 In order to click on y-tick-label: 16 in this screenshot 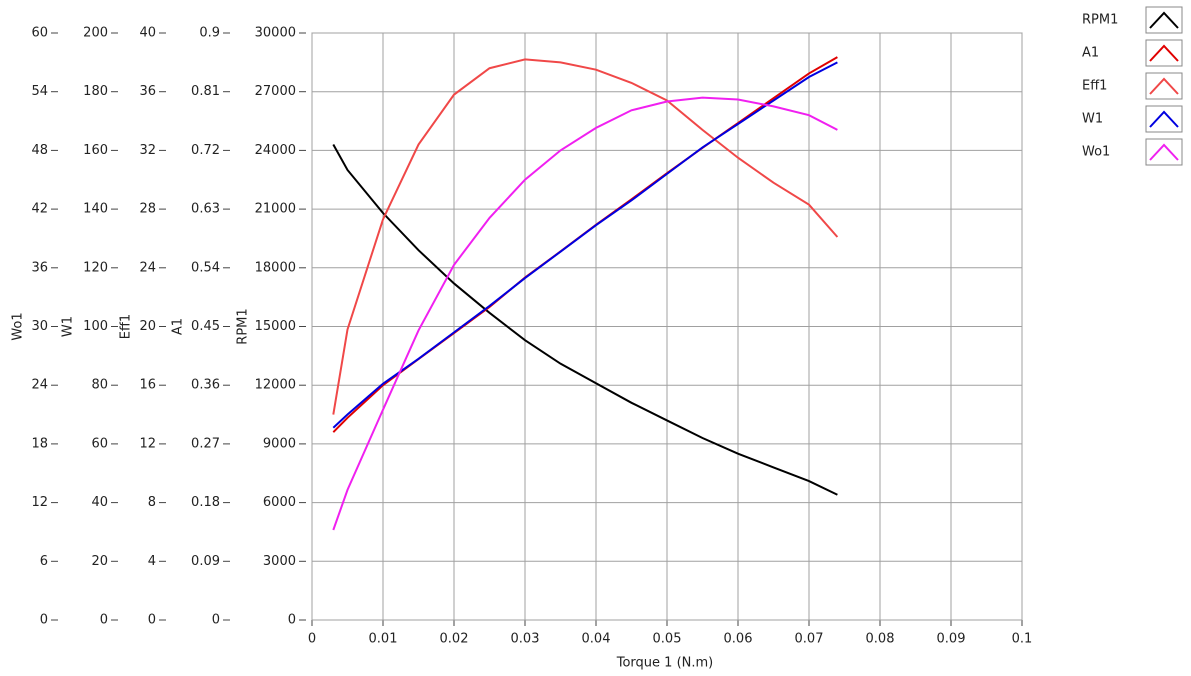, I will do `click(147, 385)`.